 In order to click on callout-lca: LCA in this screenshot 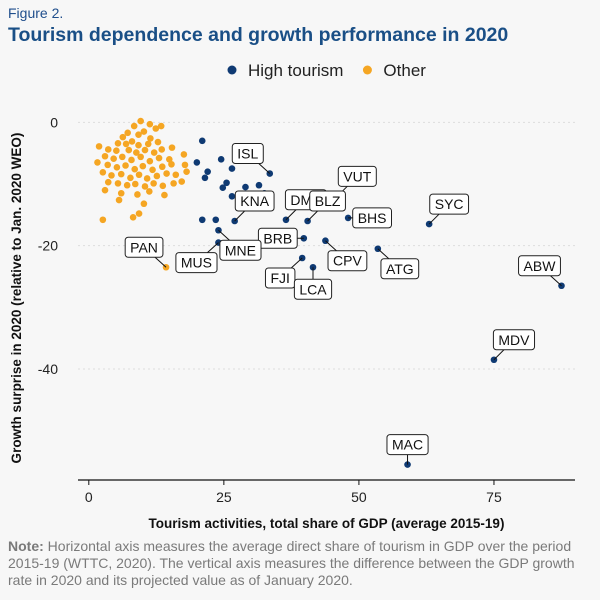, I will do `click(313, 289)`.